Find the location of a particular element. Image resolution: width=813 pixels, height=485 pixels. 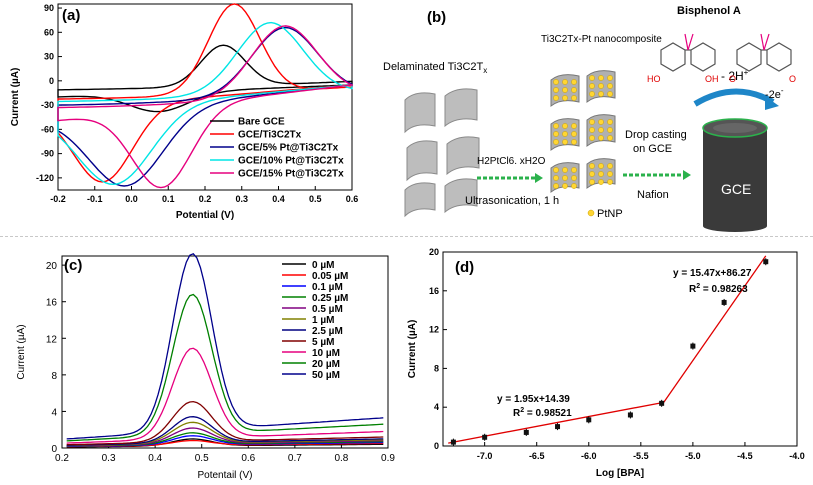

x-tick-label: 0.9 is located at coordinates (388, 458).